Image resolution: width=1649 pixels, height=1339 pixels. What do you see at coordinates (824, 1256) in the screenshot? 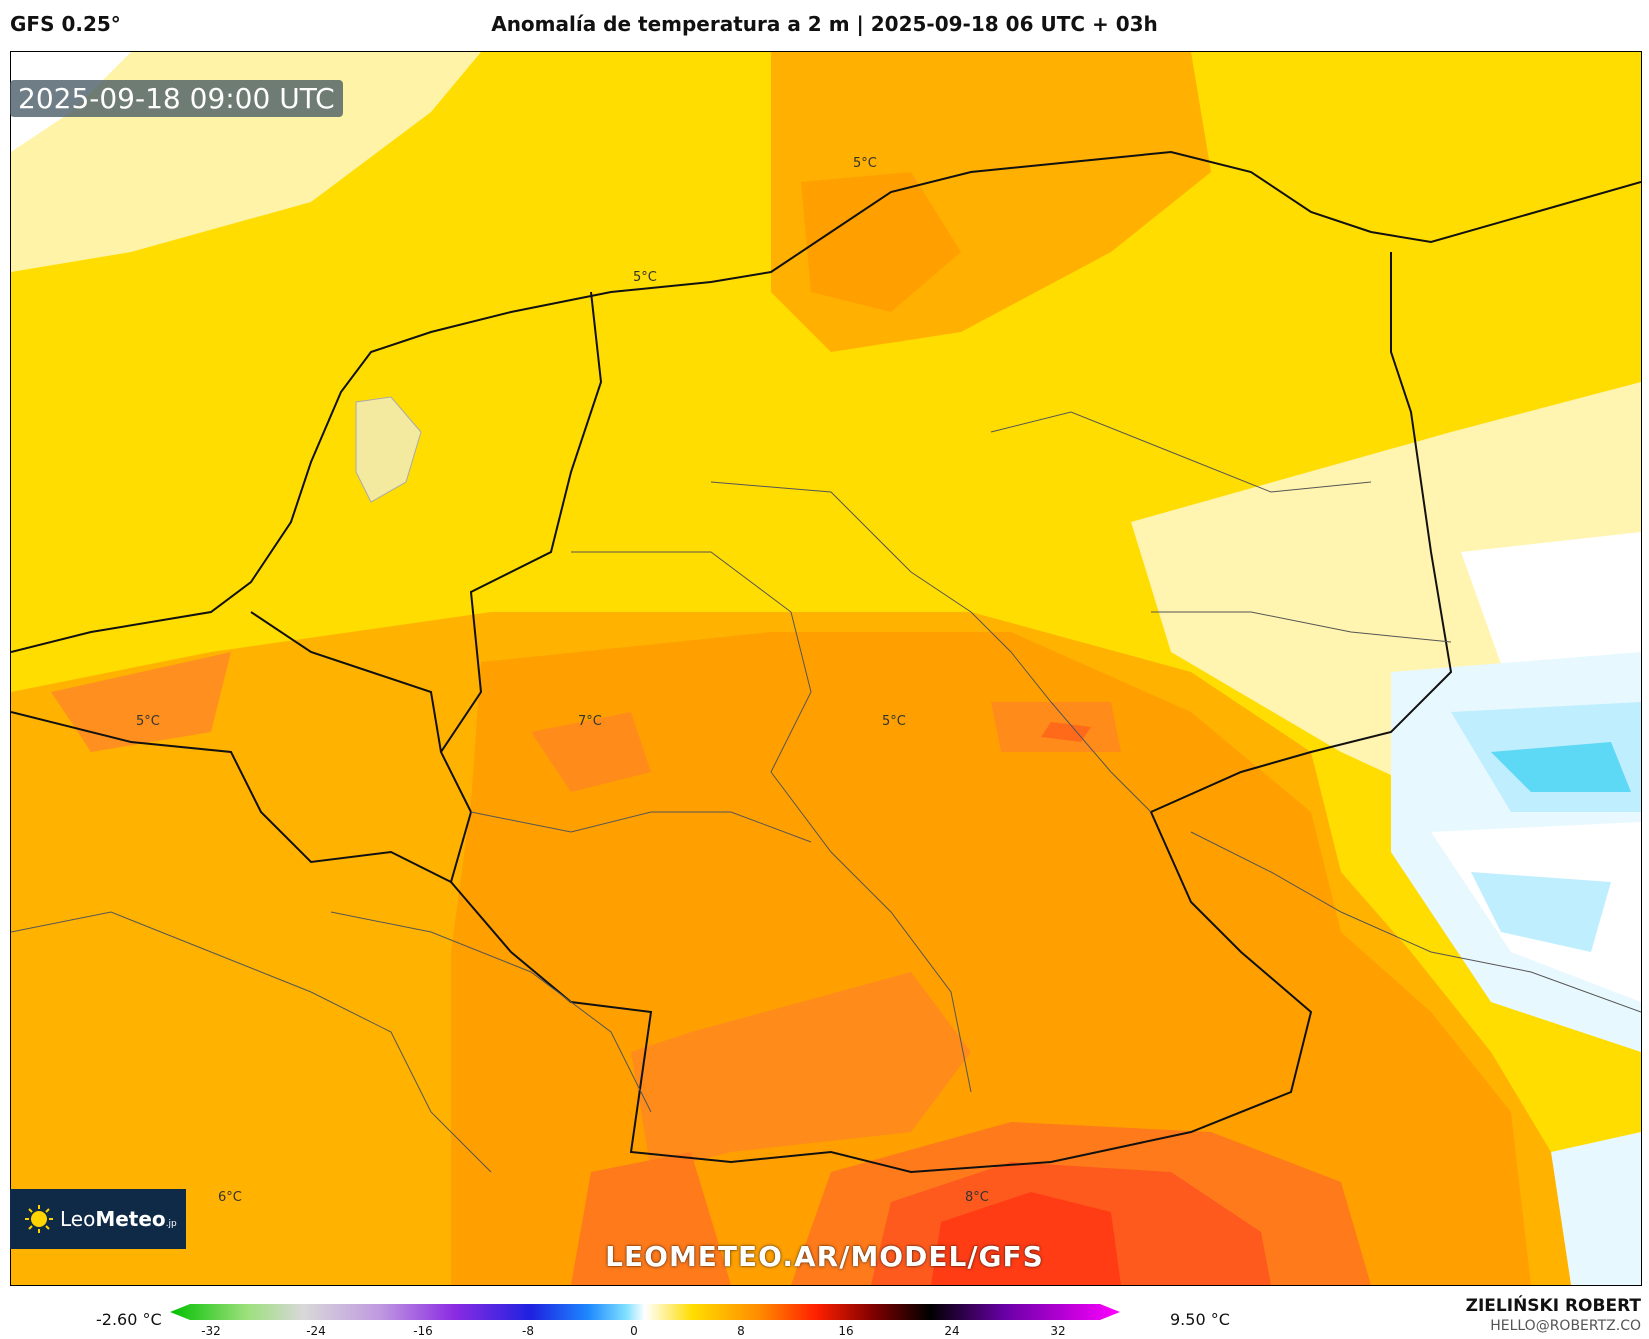
I see `source-watermark: LEOMETEO.AR/MODEL/GFS` at bounding box center [824, 1256].